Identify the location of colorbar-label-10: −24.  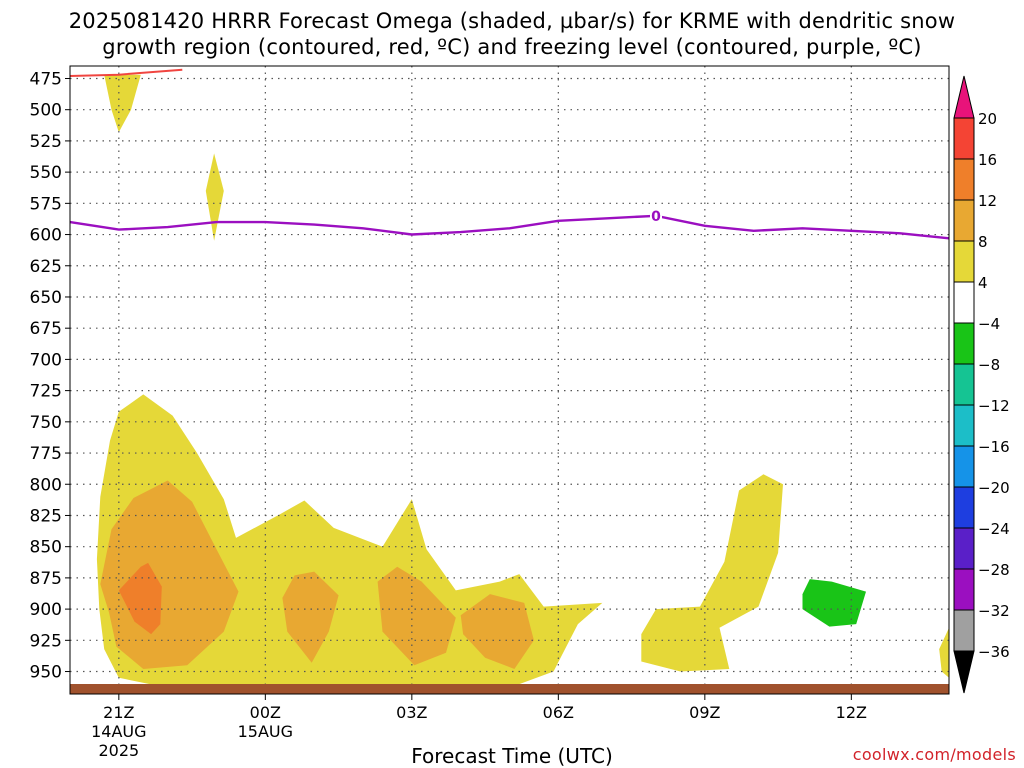
(994, 529).